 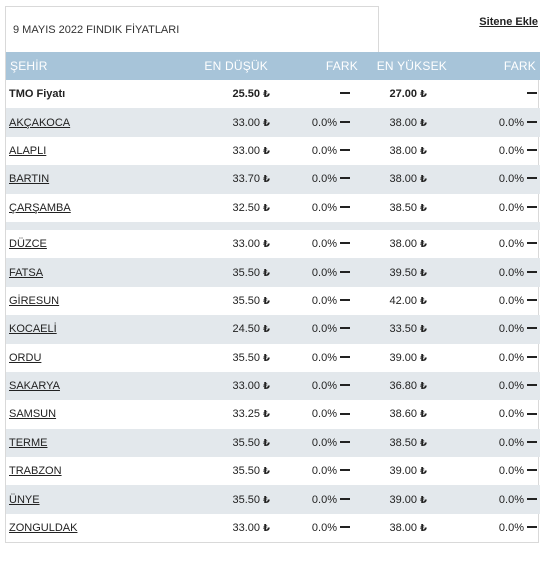 I want to click on high-price-value: 42.00, so click(x=403, y=300).